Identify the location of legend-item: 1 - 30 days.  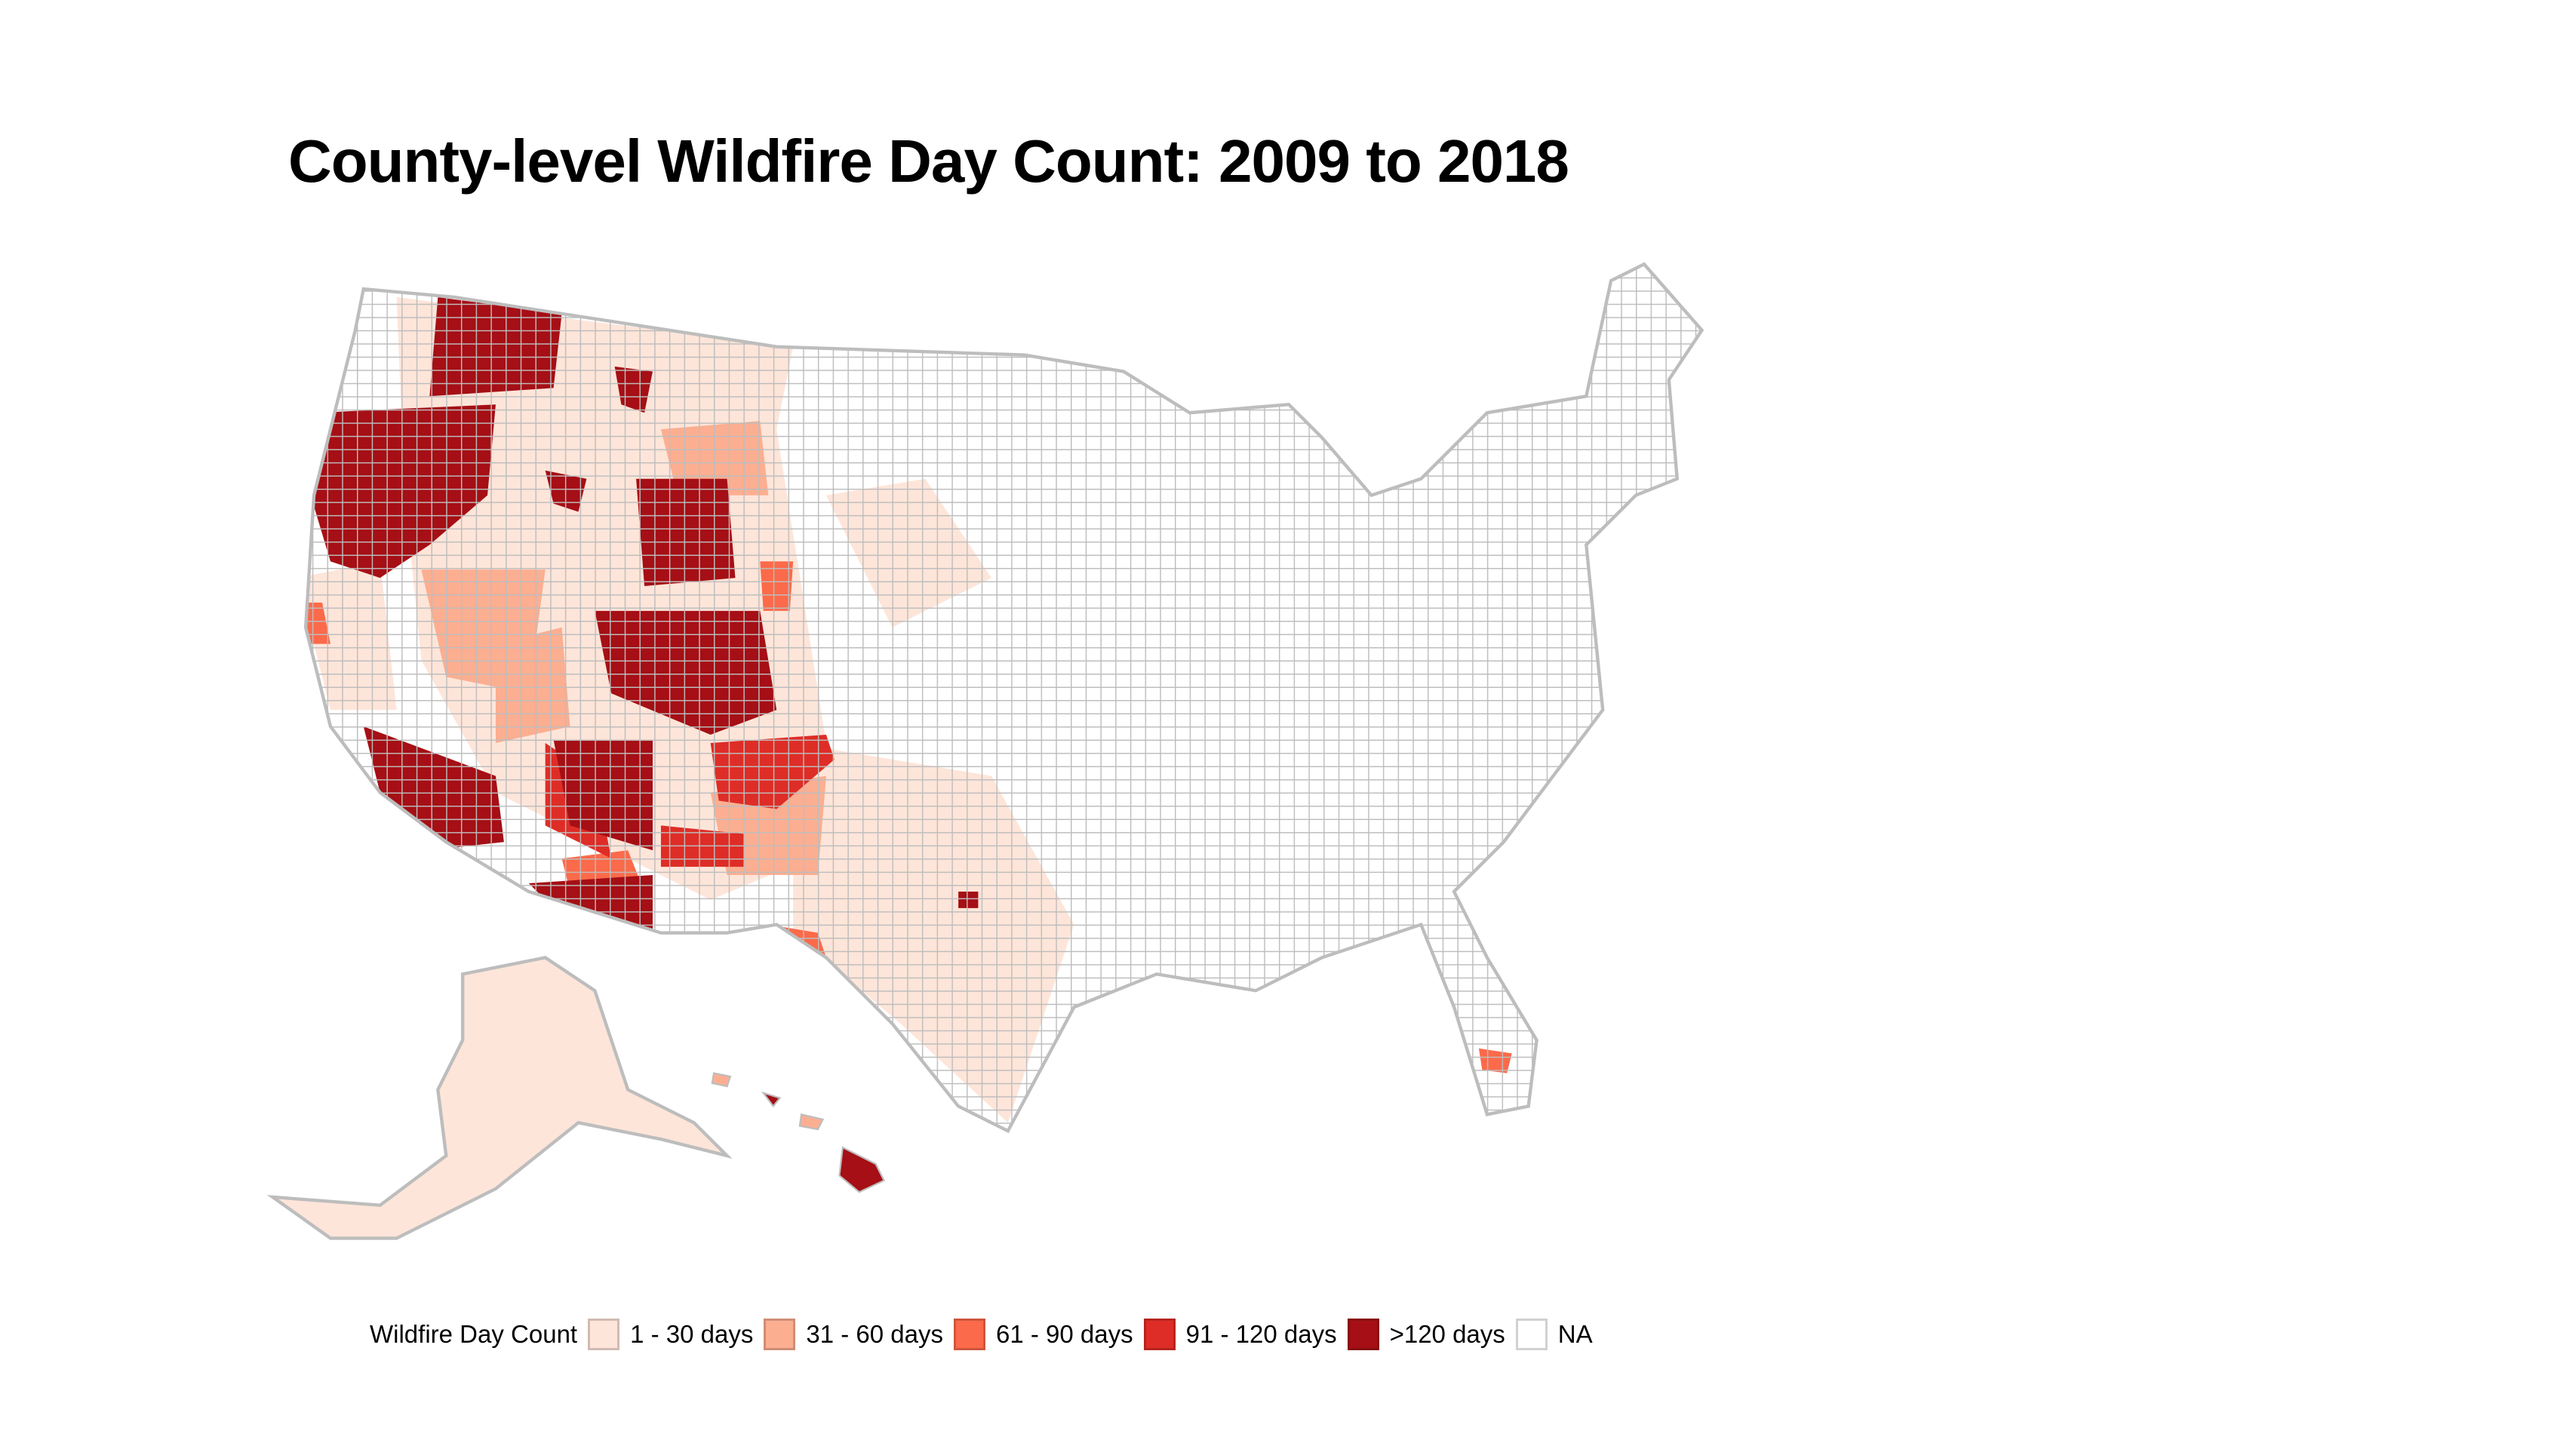
(670, 1334).